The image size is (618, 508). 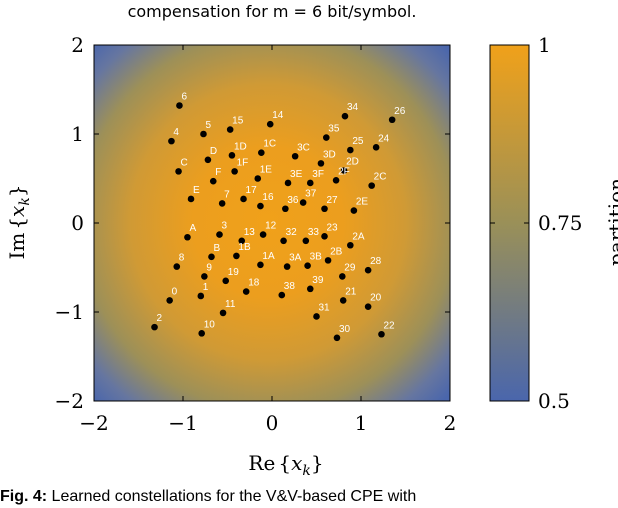 I want to click on point-label-3: 3, so click(x=224, y=226).